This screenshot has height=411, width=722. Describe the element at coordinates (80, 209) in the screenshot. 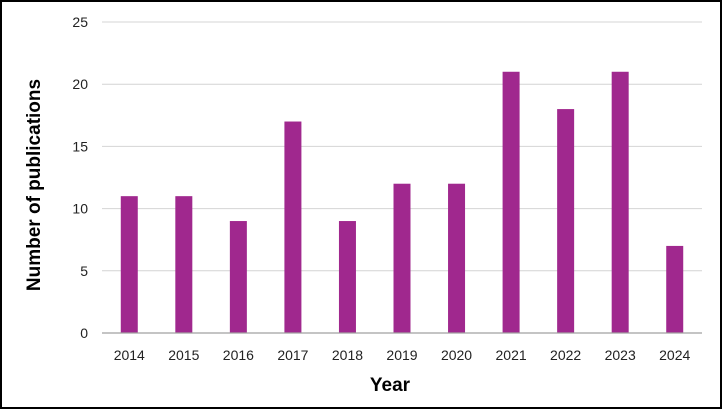

I see `y-tick-label: 10` at that location.